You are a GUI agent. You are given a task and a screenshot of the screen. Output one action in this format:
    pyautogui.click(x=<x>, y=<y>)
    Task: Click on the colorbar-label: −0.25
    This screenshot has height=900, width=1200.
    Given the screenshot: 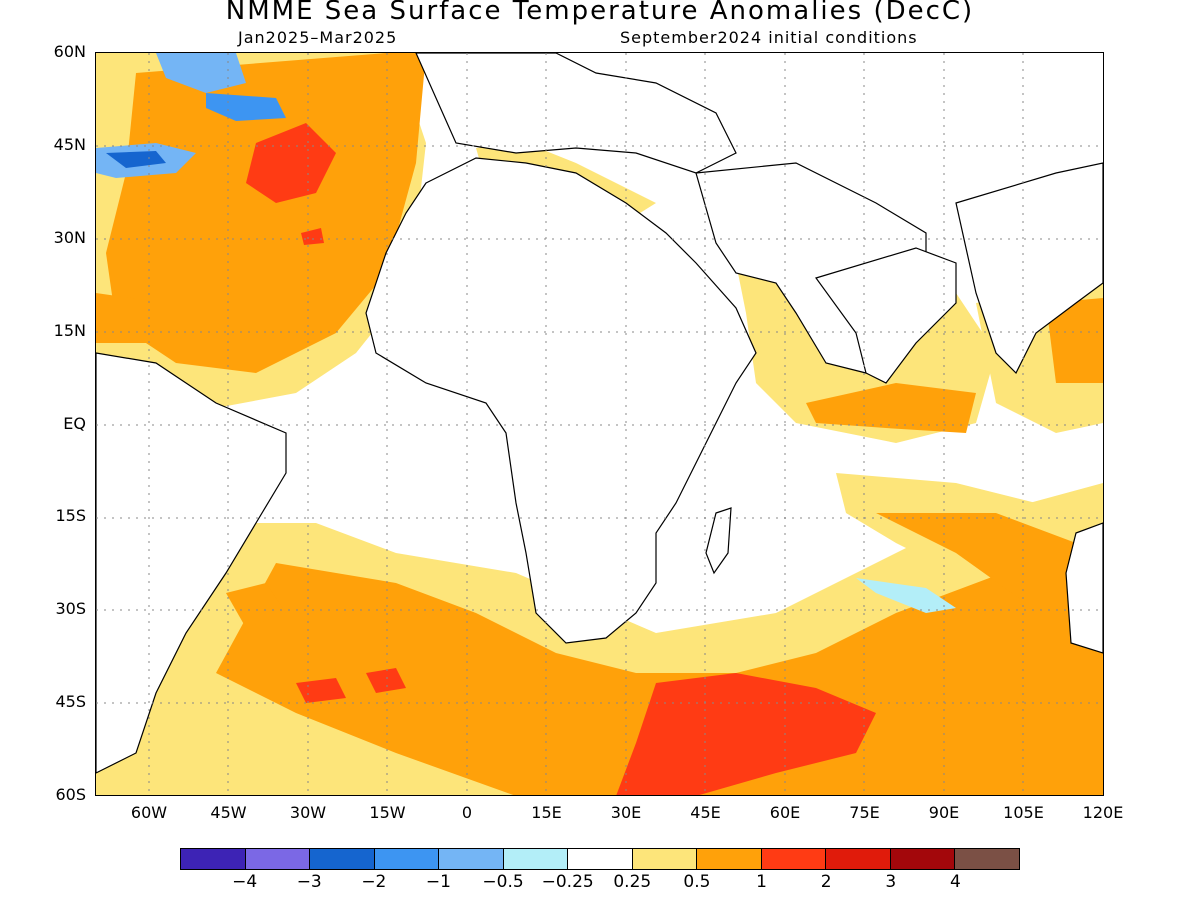 What is the action you would take?
    pyautogui.click(x=567, y=882)
    